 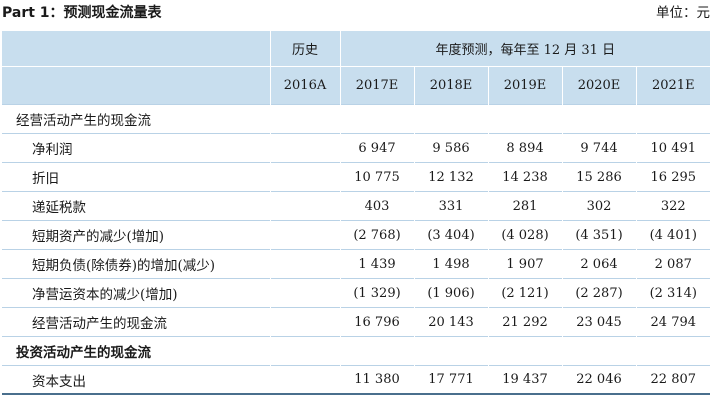 I want to click on cell: 322, so click(x=673, y=206).